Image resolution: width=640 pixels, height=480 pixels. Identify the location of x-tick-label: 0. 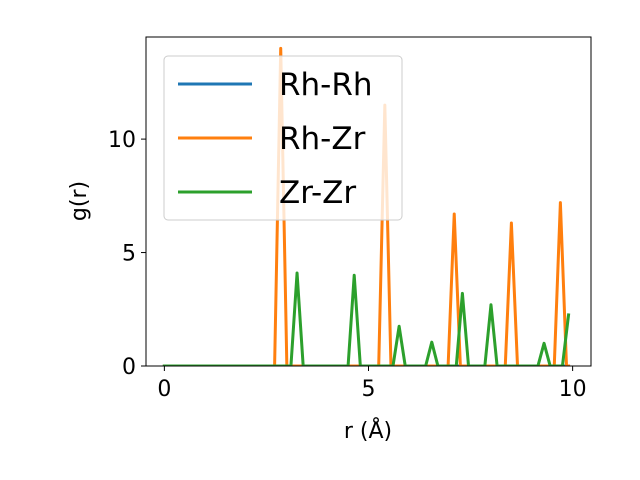
(164, 389).